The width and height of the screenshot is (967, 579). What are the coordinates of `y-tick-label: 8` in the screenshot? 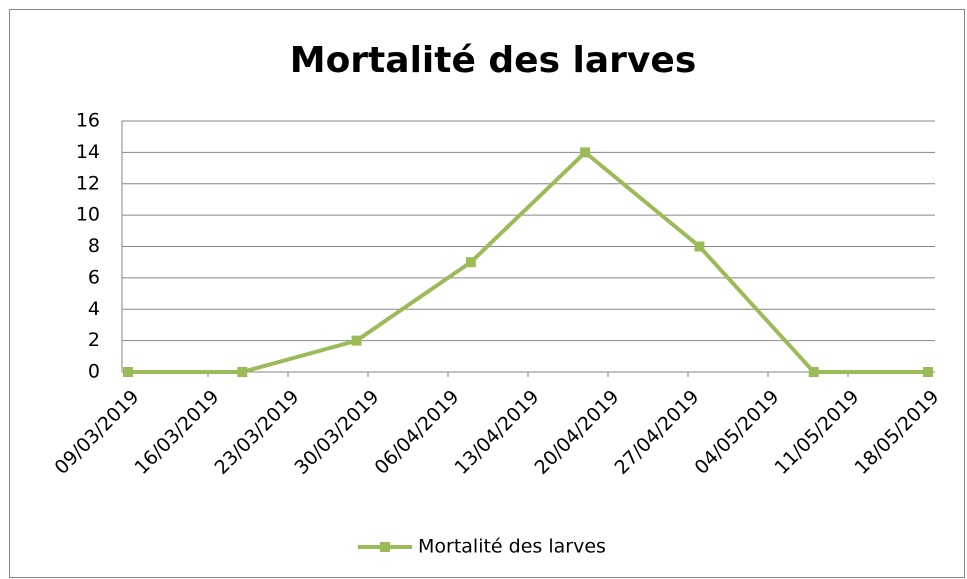 It's located at (94, 246).